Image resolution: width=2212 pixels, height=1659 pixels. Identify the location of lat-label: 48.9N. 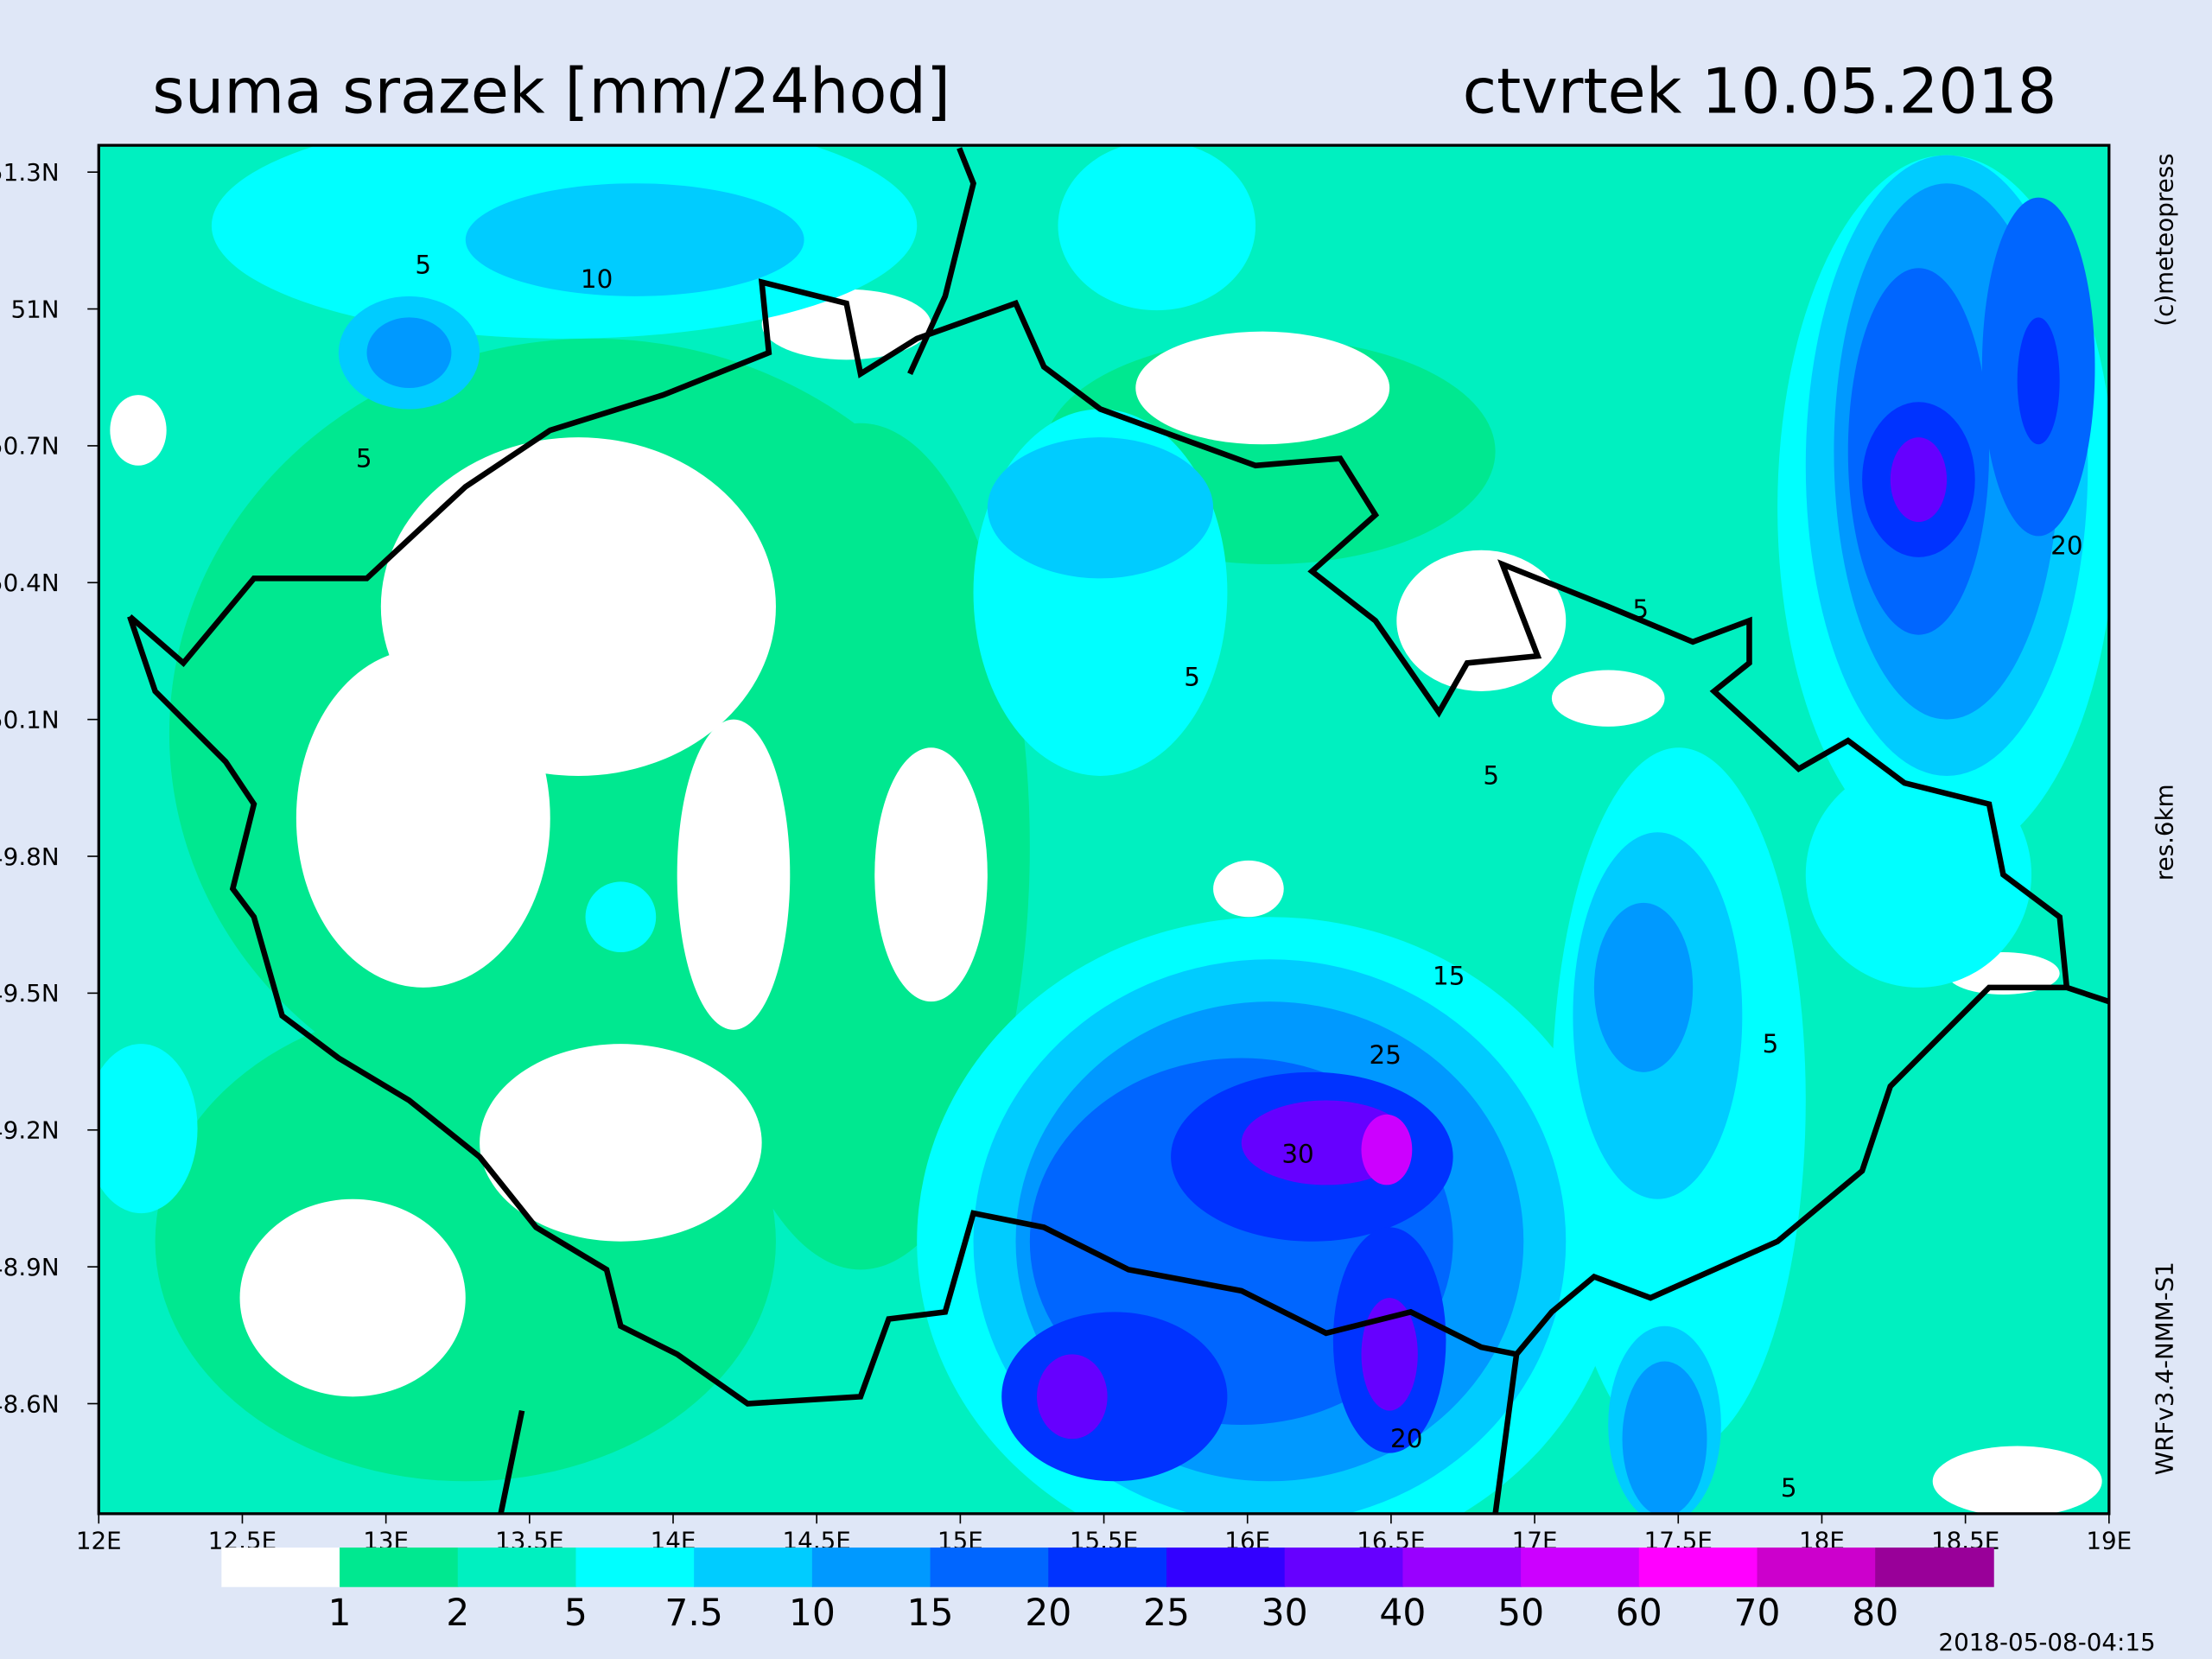
(30, 1267).